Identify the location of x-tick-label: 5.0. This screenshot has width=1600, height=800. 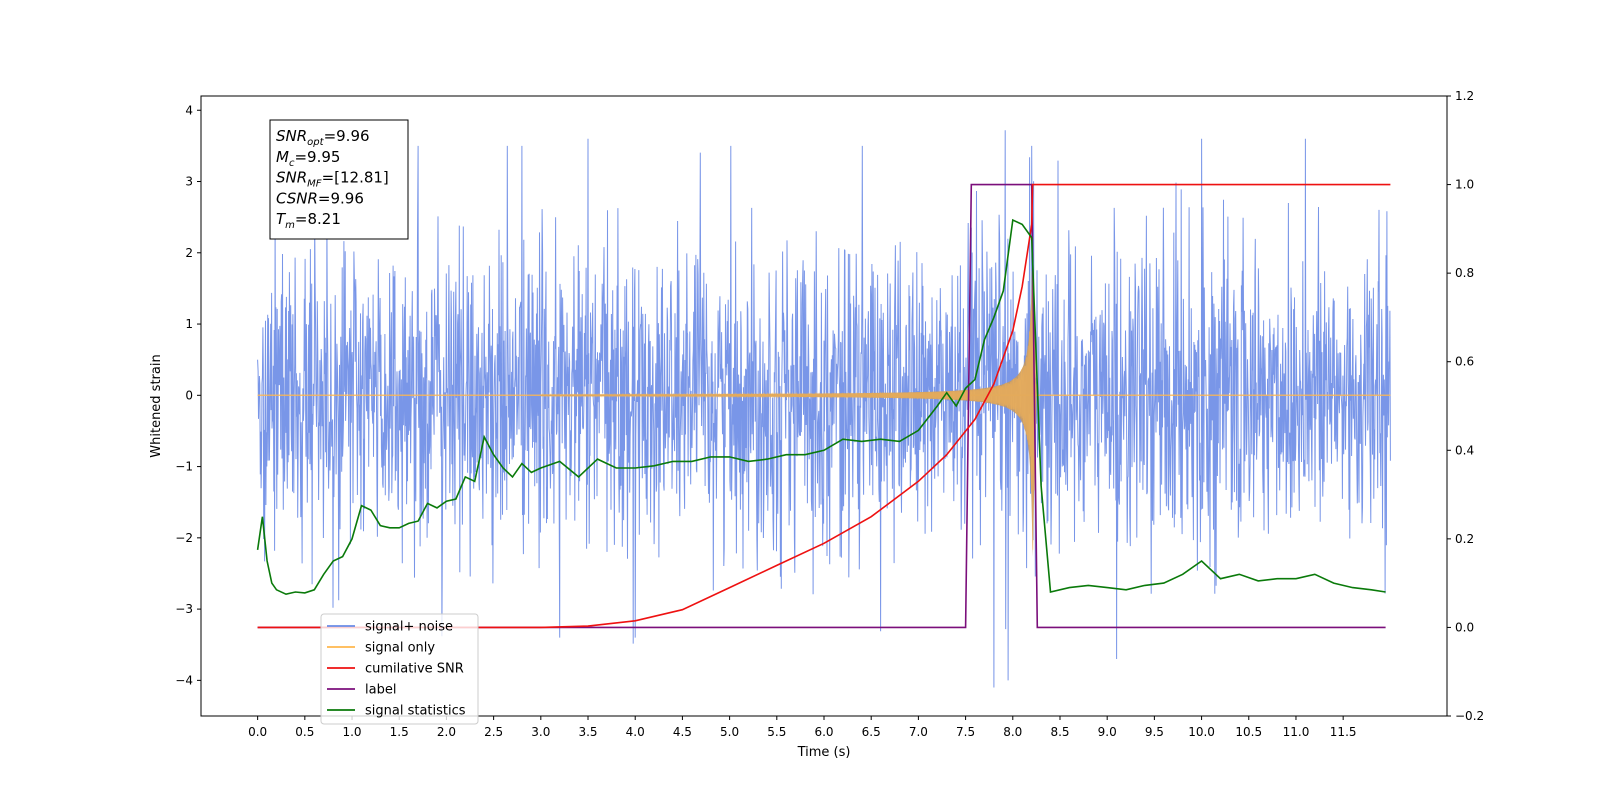
(729, 732).